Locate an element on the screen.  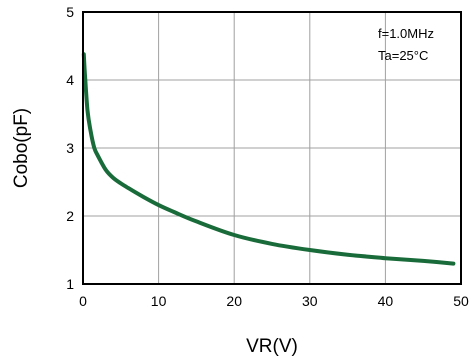
y-tick-label: 3 is located at coordinates (70, 148).